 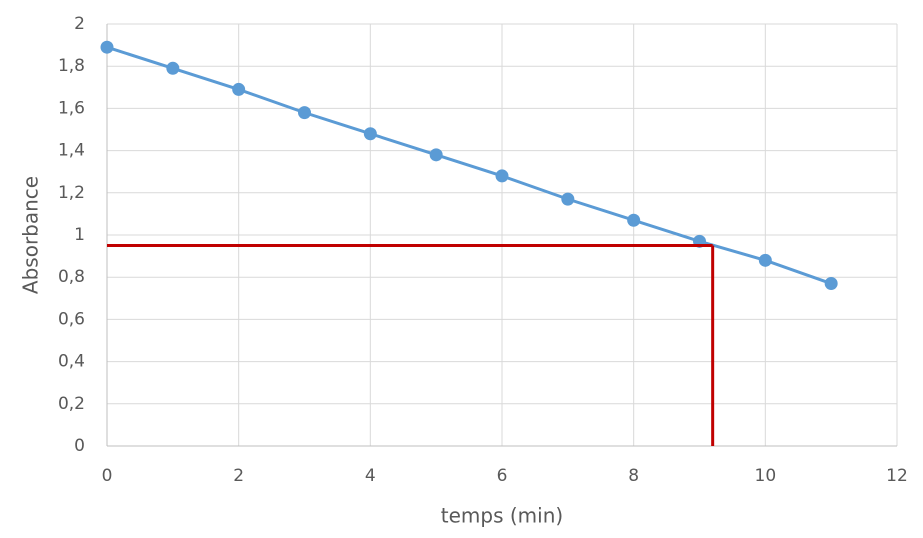 I want to click on x-tick-label: 12, so click(x=897, y=476).